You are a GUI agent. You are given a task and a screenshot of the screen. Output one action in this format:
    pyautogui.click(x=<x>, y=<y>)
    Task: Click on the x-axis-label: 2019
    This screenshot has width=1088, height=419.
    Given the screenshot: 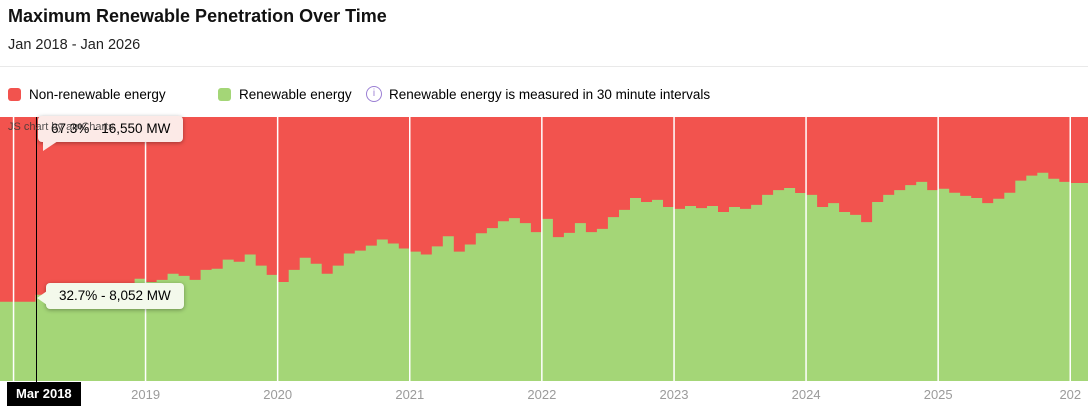 What is the action you would take?
    pyautogui.click(x=146, y=394)
    